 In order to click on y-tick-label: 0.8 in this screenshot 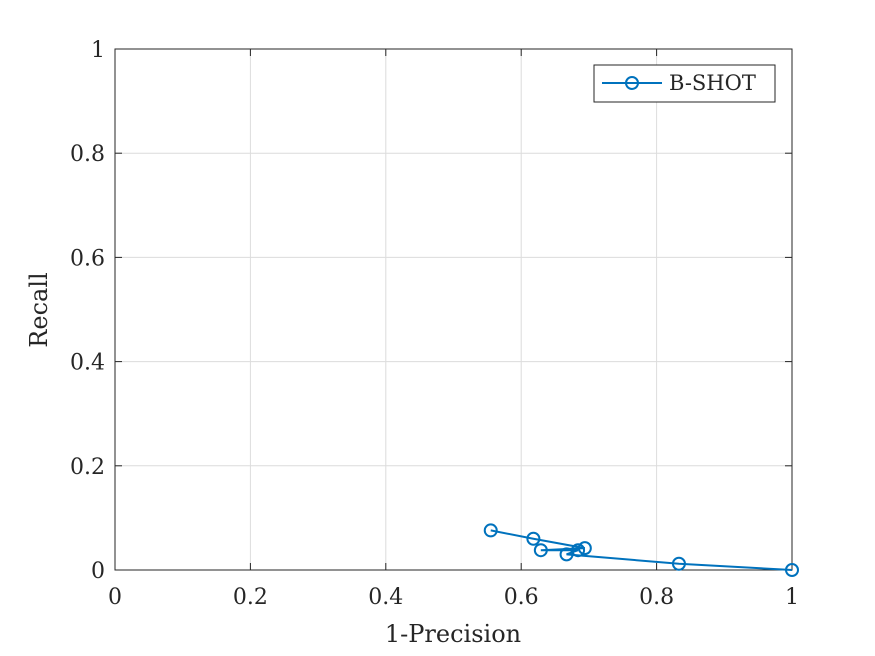, I will do `click(87, 154)`.